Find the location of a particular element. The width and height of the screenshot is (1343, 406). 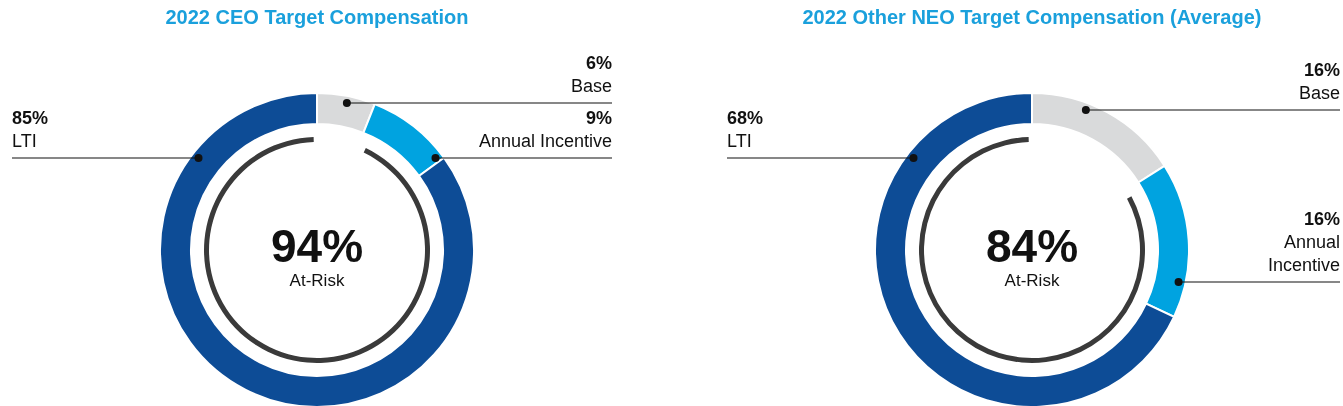

data-label: 6% is located at coordinates (598, 63).